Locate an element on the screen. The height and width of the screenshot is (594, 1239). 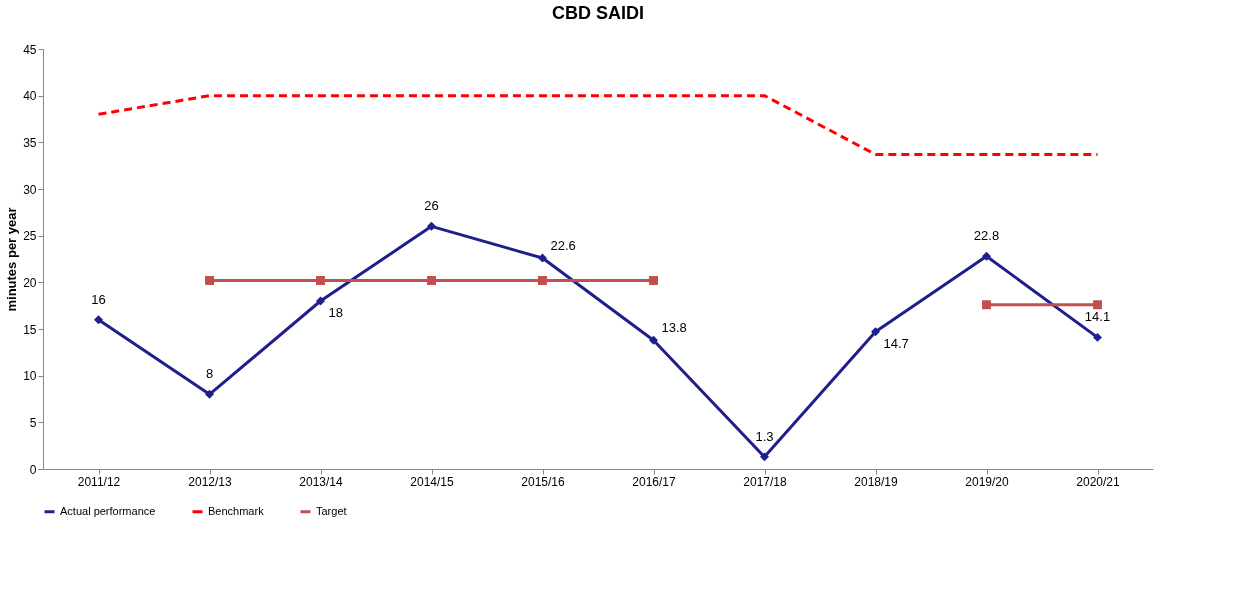
data-label: 26 is located at coordinates (431, 206).